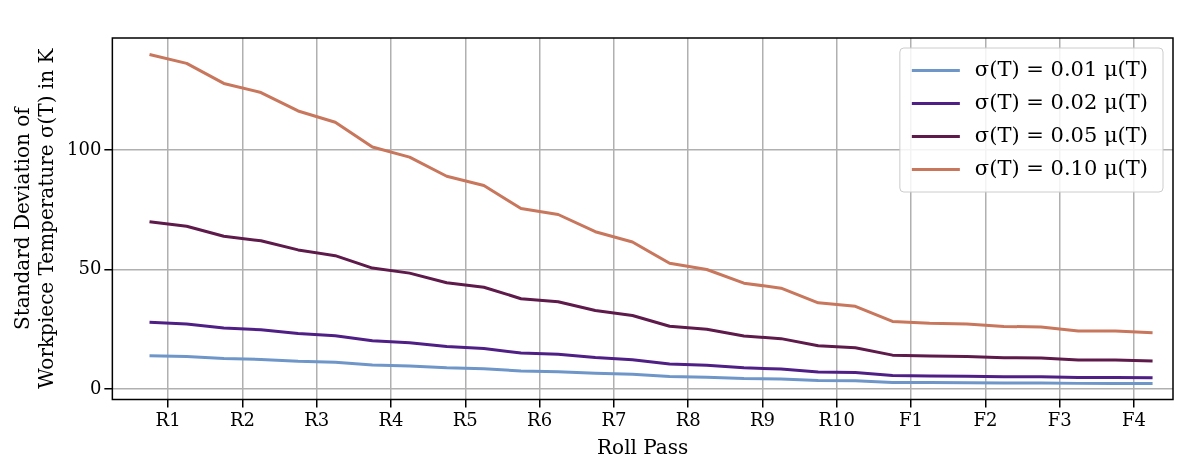 The height and width of the screenshot is (469, 1196). I want to click on x-axis-title: Roll Pass, so click(643, 447).